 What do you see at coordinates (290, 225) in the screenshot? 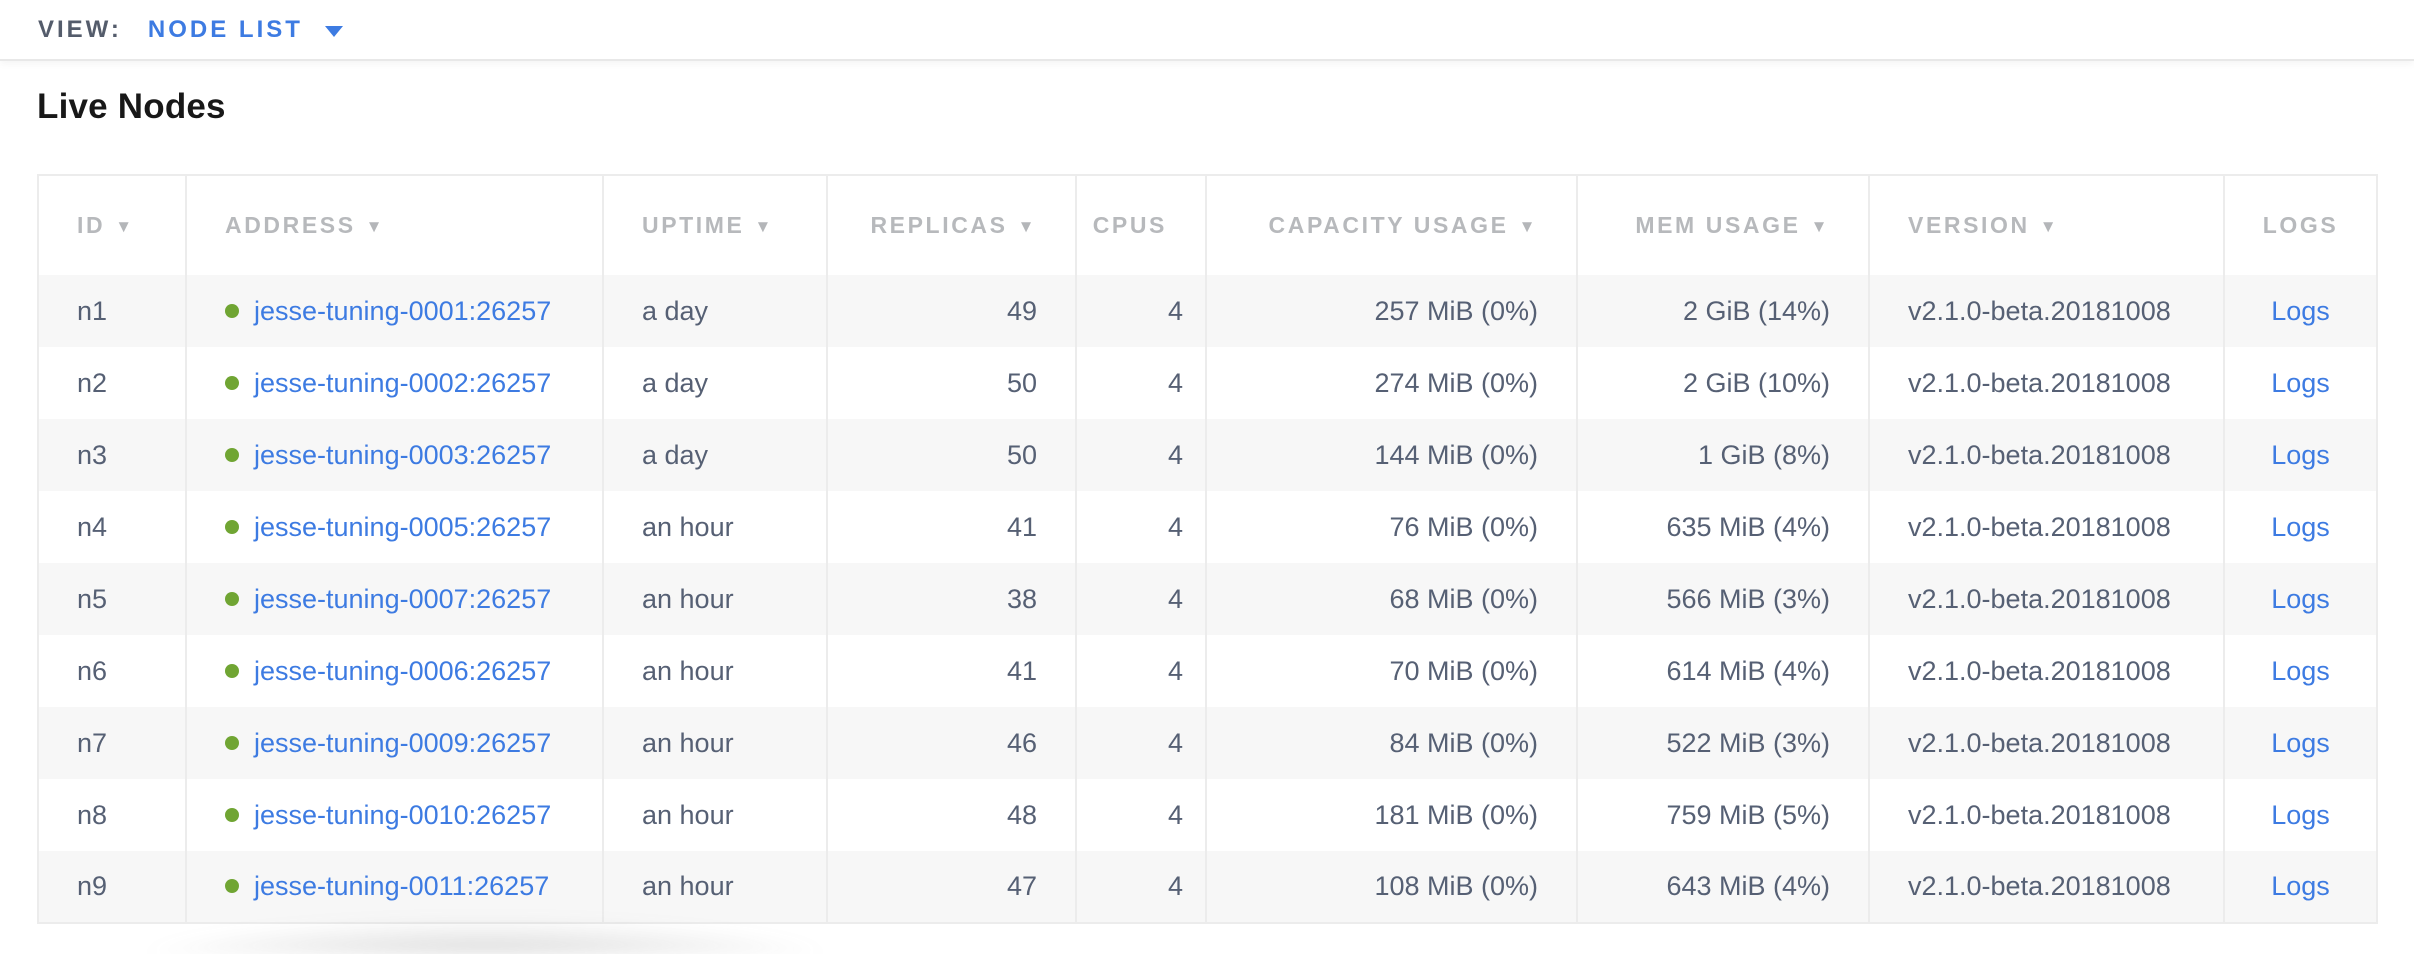
I see `column-label: ADDRESS` at bounding box center [290, 225].